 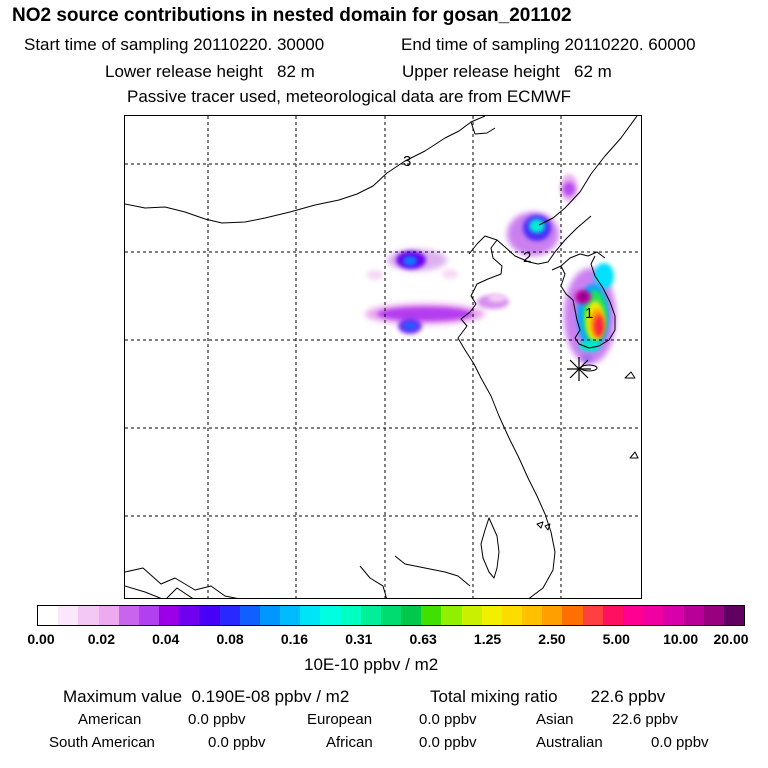 I want to click on plume-manchuria-core, so click(x=537, y=226).